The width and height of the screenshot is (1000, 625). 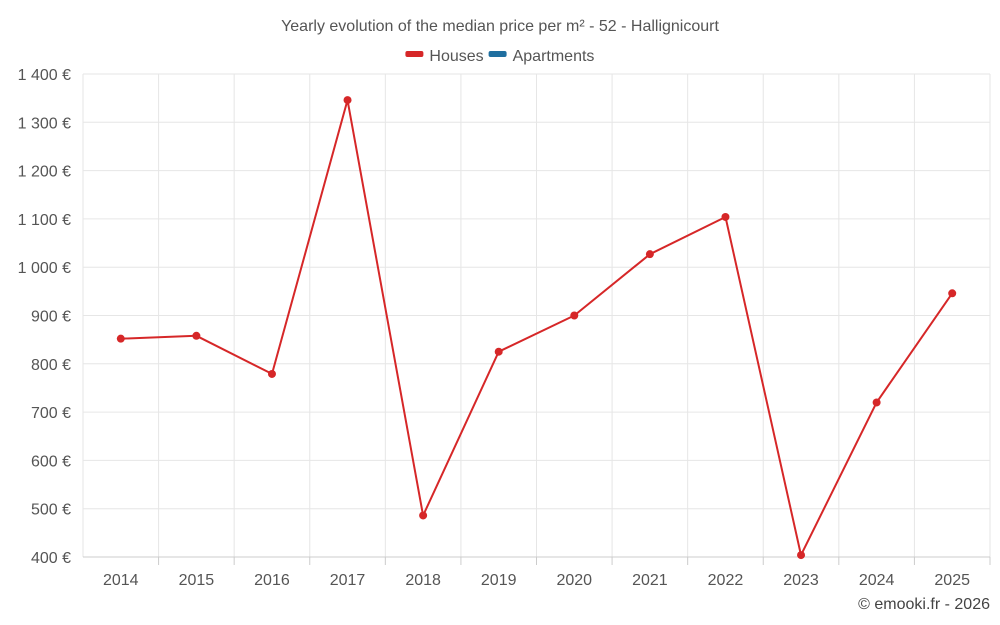 I want to click on x-tick-label: 2020, so click(x=574, y=580).